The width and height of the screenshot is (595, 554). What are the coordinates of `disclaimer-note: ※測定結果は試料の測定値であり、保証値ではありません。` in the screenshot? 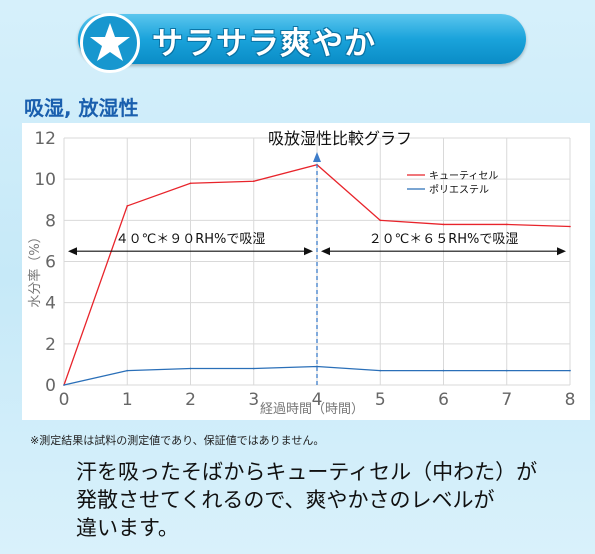 It's located at (177, 440).